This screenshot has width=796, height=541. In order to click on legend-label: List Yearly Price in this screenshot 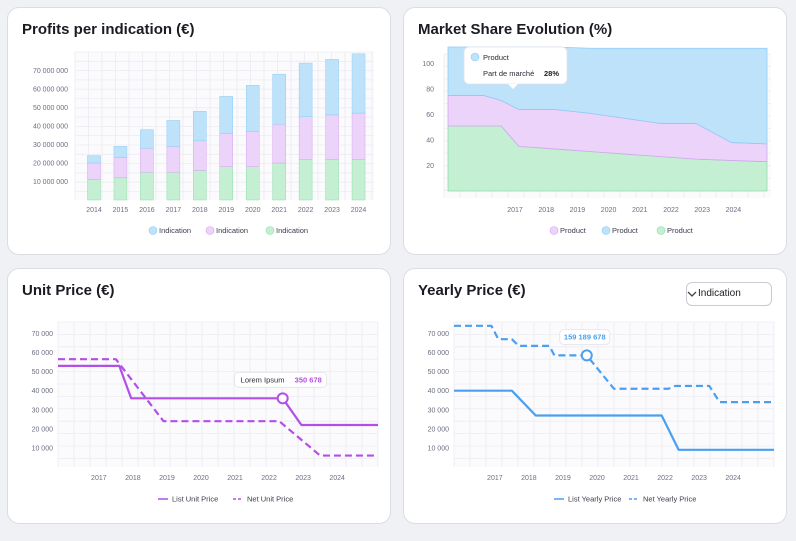, I will do `click(594, 499)`.